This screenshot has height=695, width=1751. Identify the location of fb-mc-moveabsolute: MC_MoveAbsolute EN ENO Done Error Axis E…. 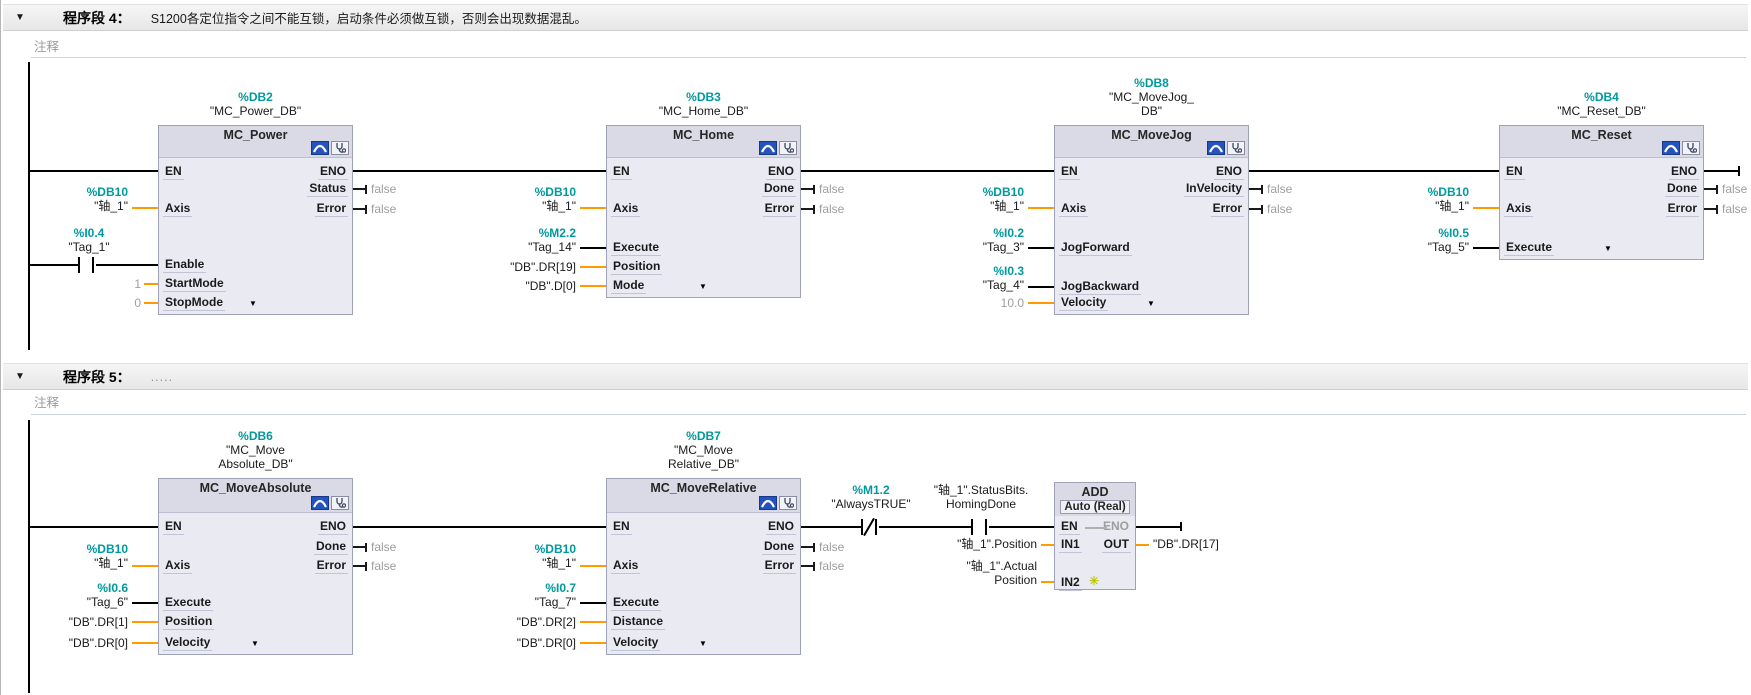
(255, 566).